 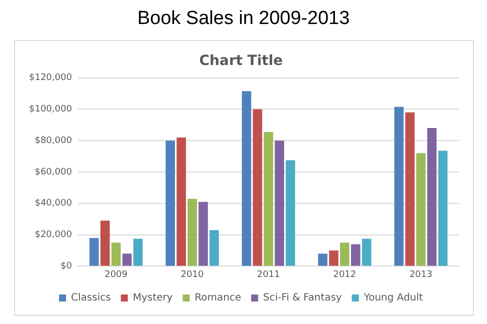 What do you see at coordinates (268, 275) in the screenshot?
I see `x-tick-label: 2011` at bounding box center [268, 275].